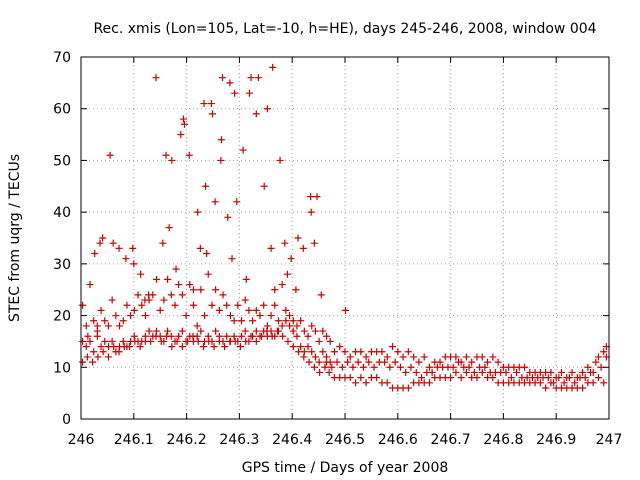  Describe the element at coordinates (81, 440) in the screenshot. I see `x-tick-label: 246` at that location.